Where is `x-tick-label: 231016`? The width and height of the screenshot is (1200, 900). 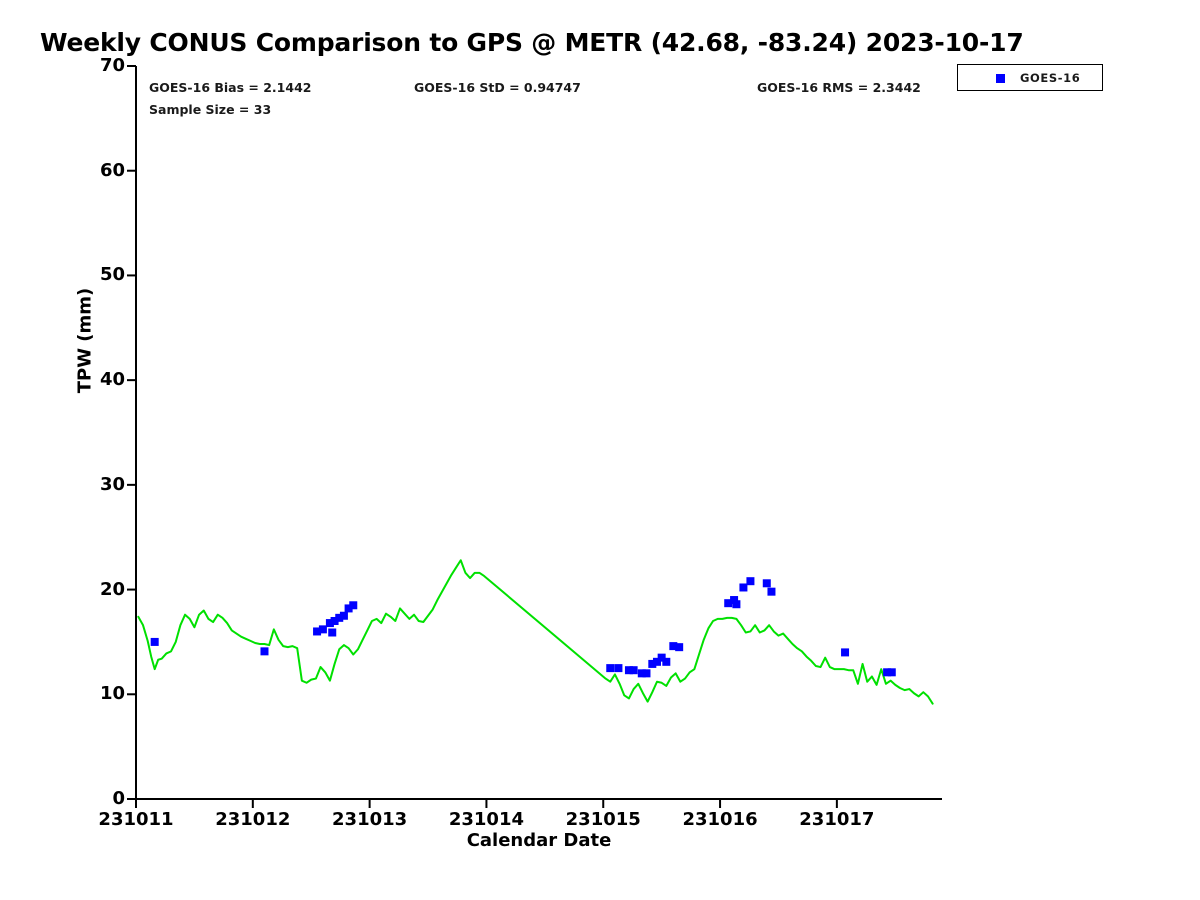 x-tick-label: 231016 is located at coordinates (720, 819).